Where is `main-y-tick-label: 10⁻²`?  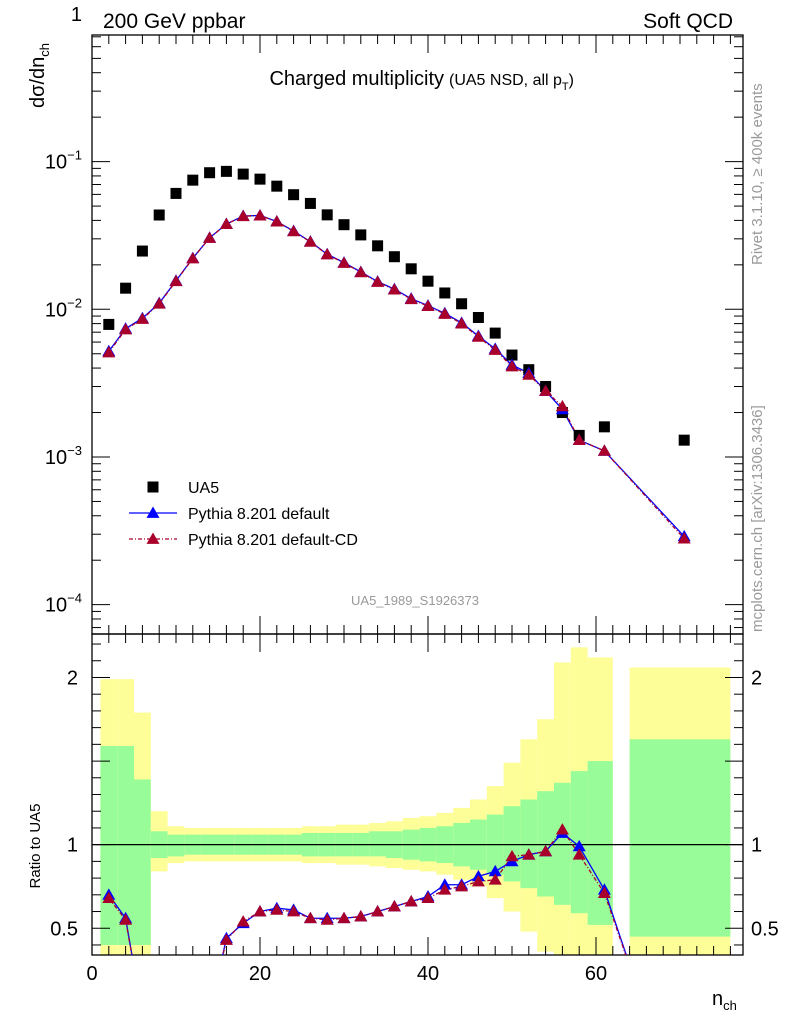
main-y-tick-label: 10⁻² is located at coordinates (63, 308).